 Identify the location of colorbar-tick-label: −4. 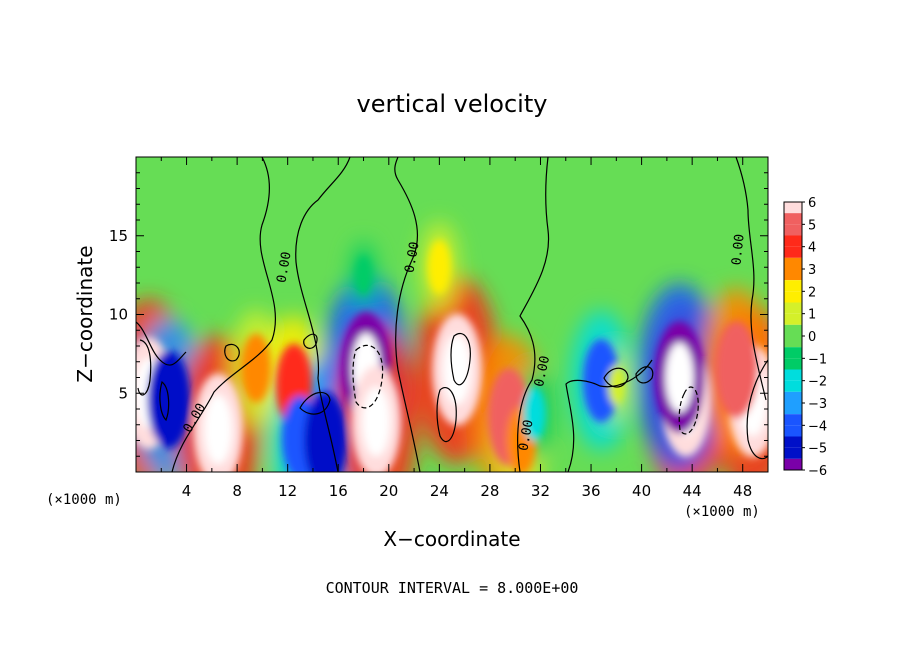
(817, 426).